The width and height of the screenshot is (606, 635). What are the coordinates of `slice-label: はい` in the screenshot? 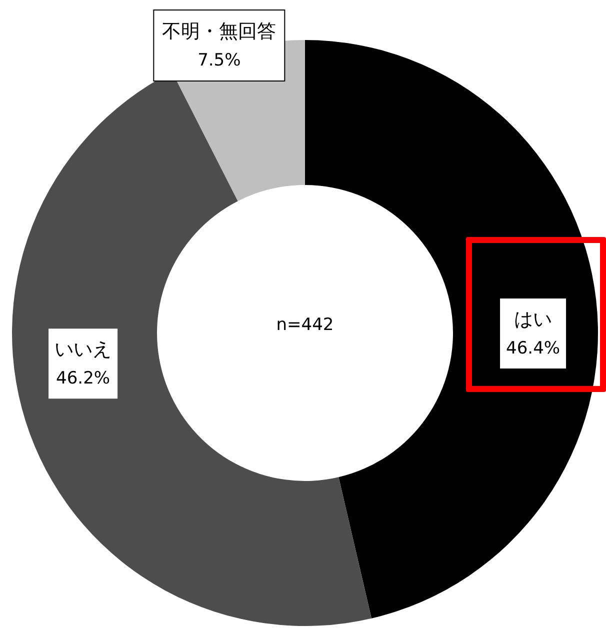 It's located at (533, 319).